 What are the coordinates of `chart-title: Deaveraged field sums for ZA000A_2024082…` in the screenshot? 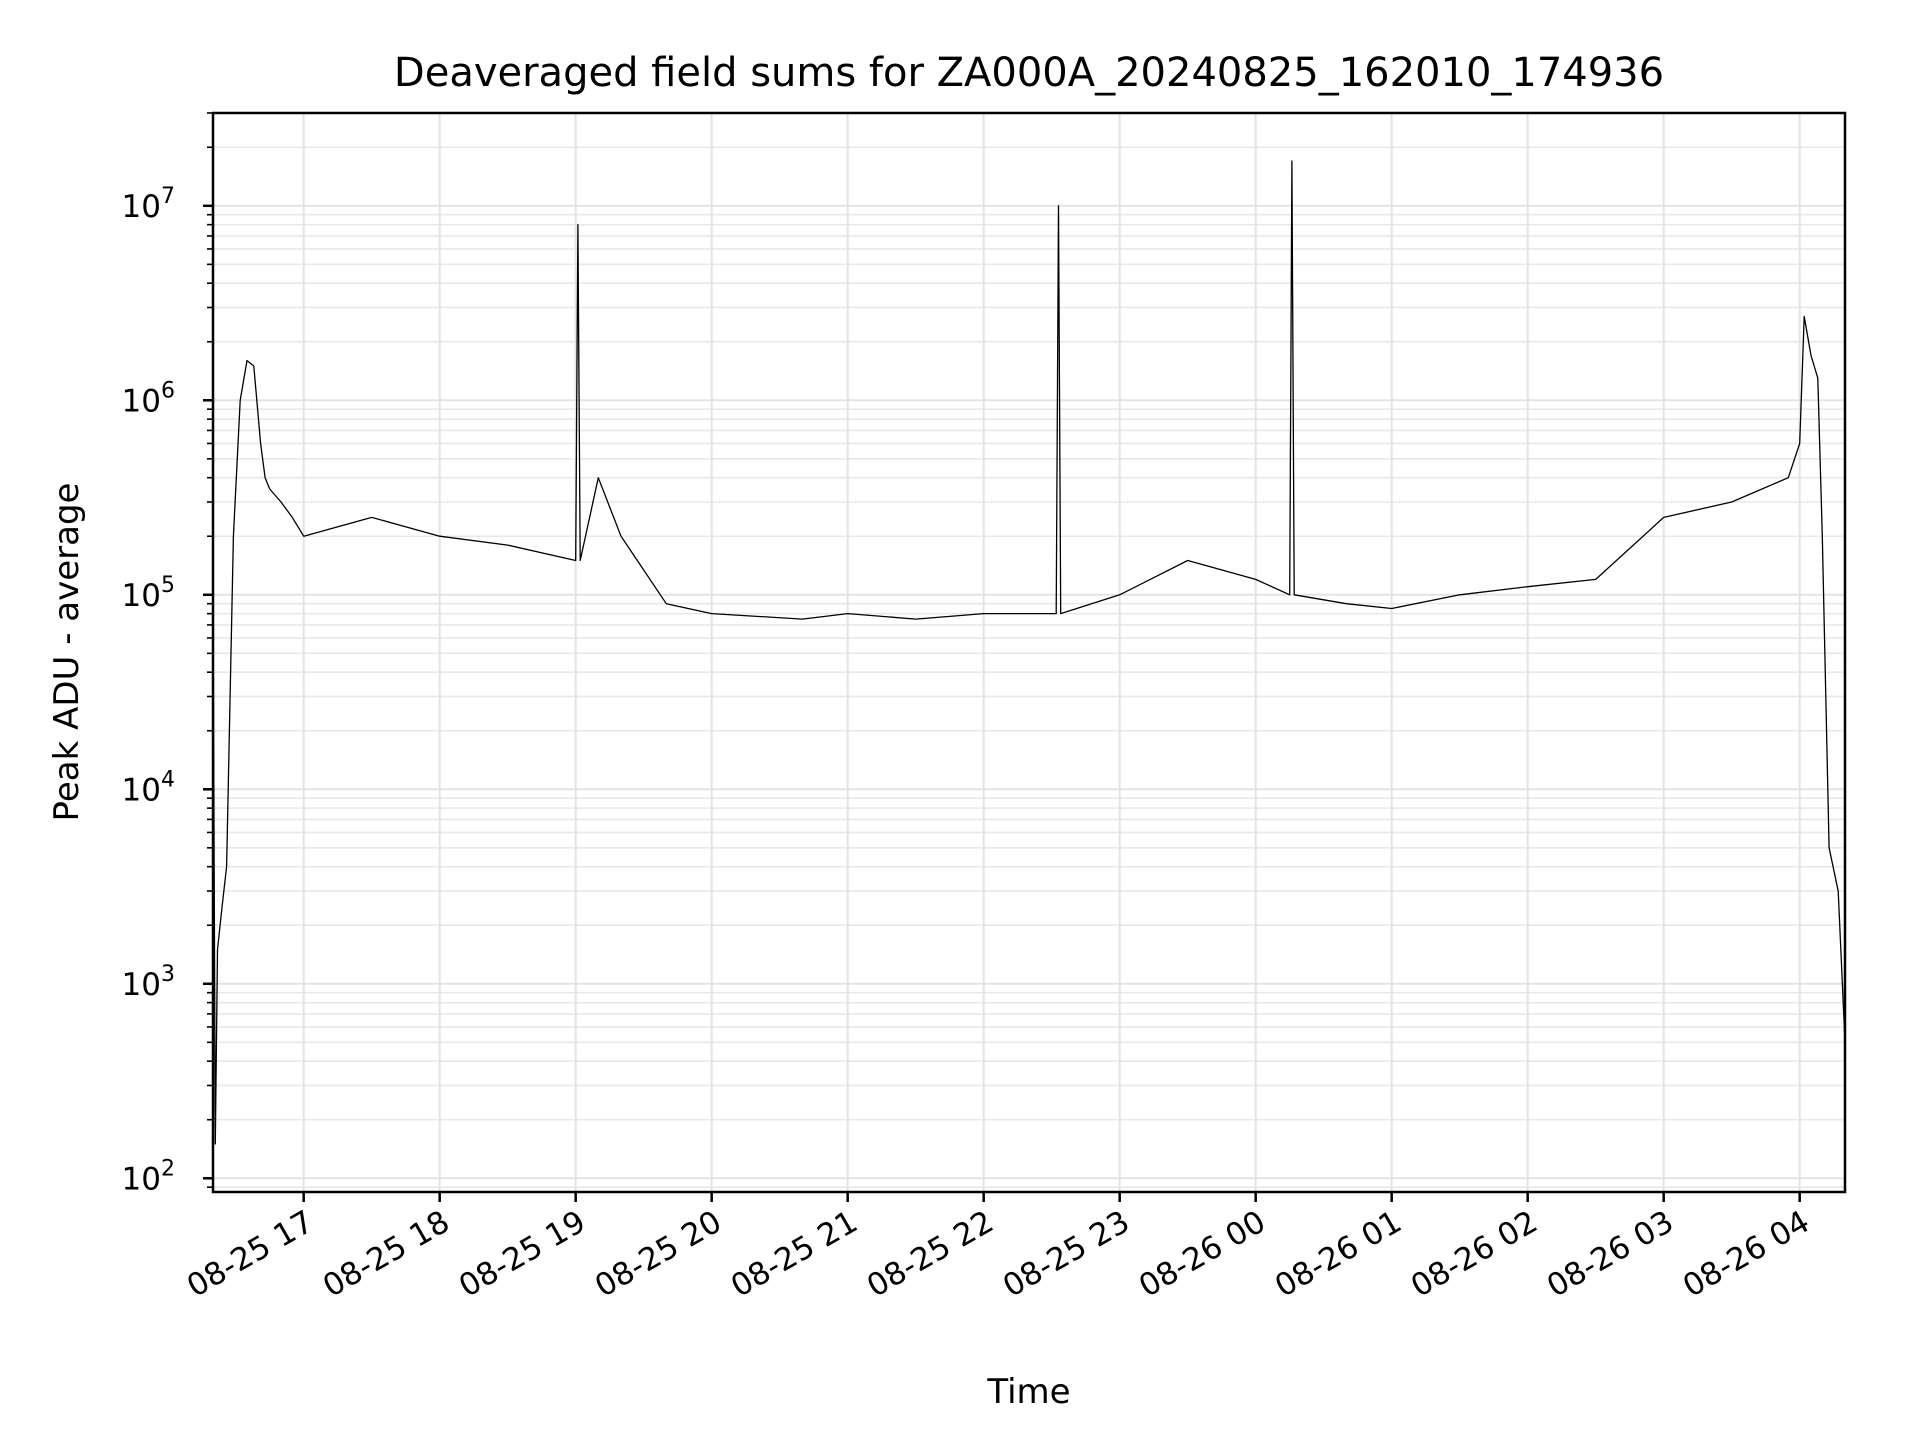 It's located at (1029, 73).